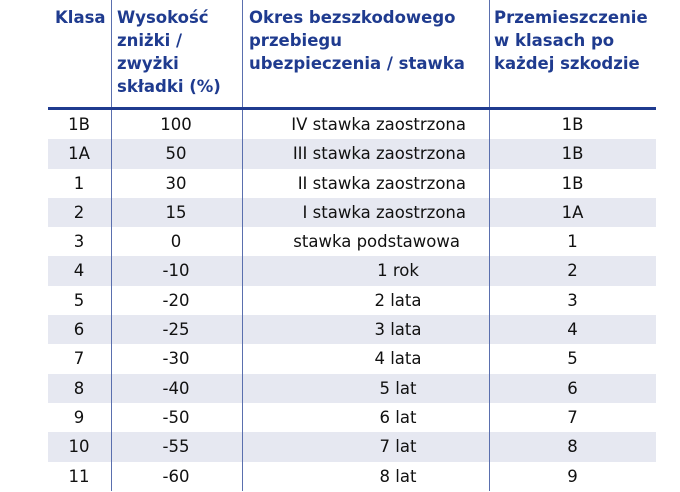  What do you see at coordinates (79, 330) in the screenshot?
I see `cell-klasa: 6` at bounding box center [79, 330].